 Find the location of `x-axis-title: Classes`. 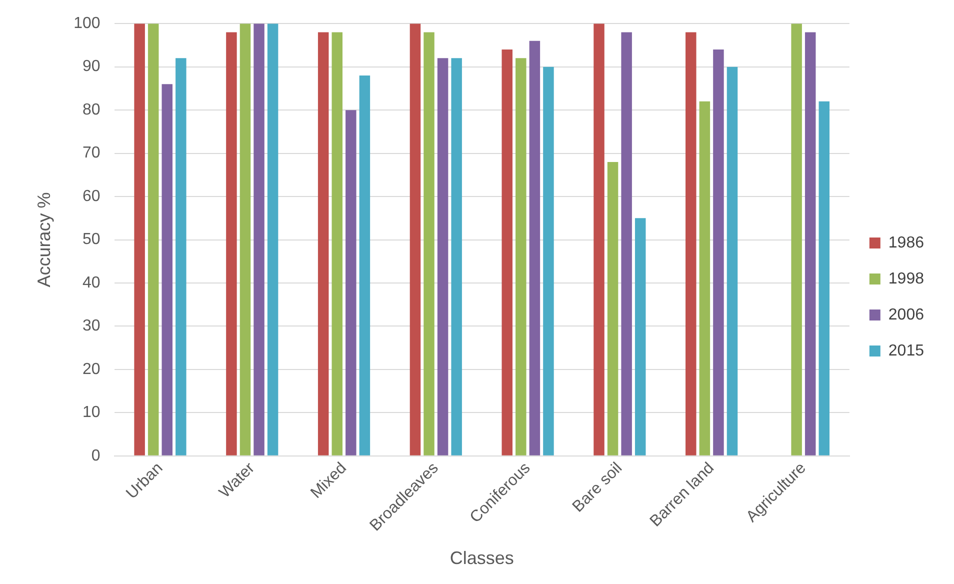

x-axis-title: Classes is located at coordinates (482, 558).